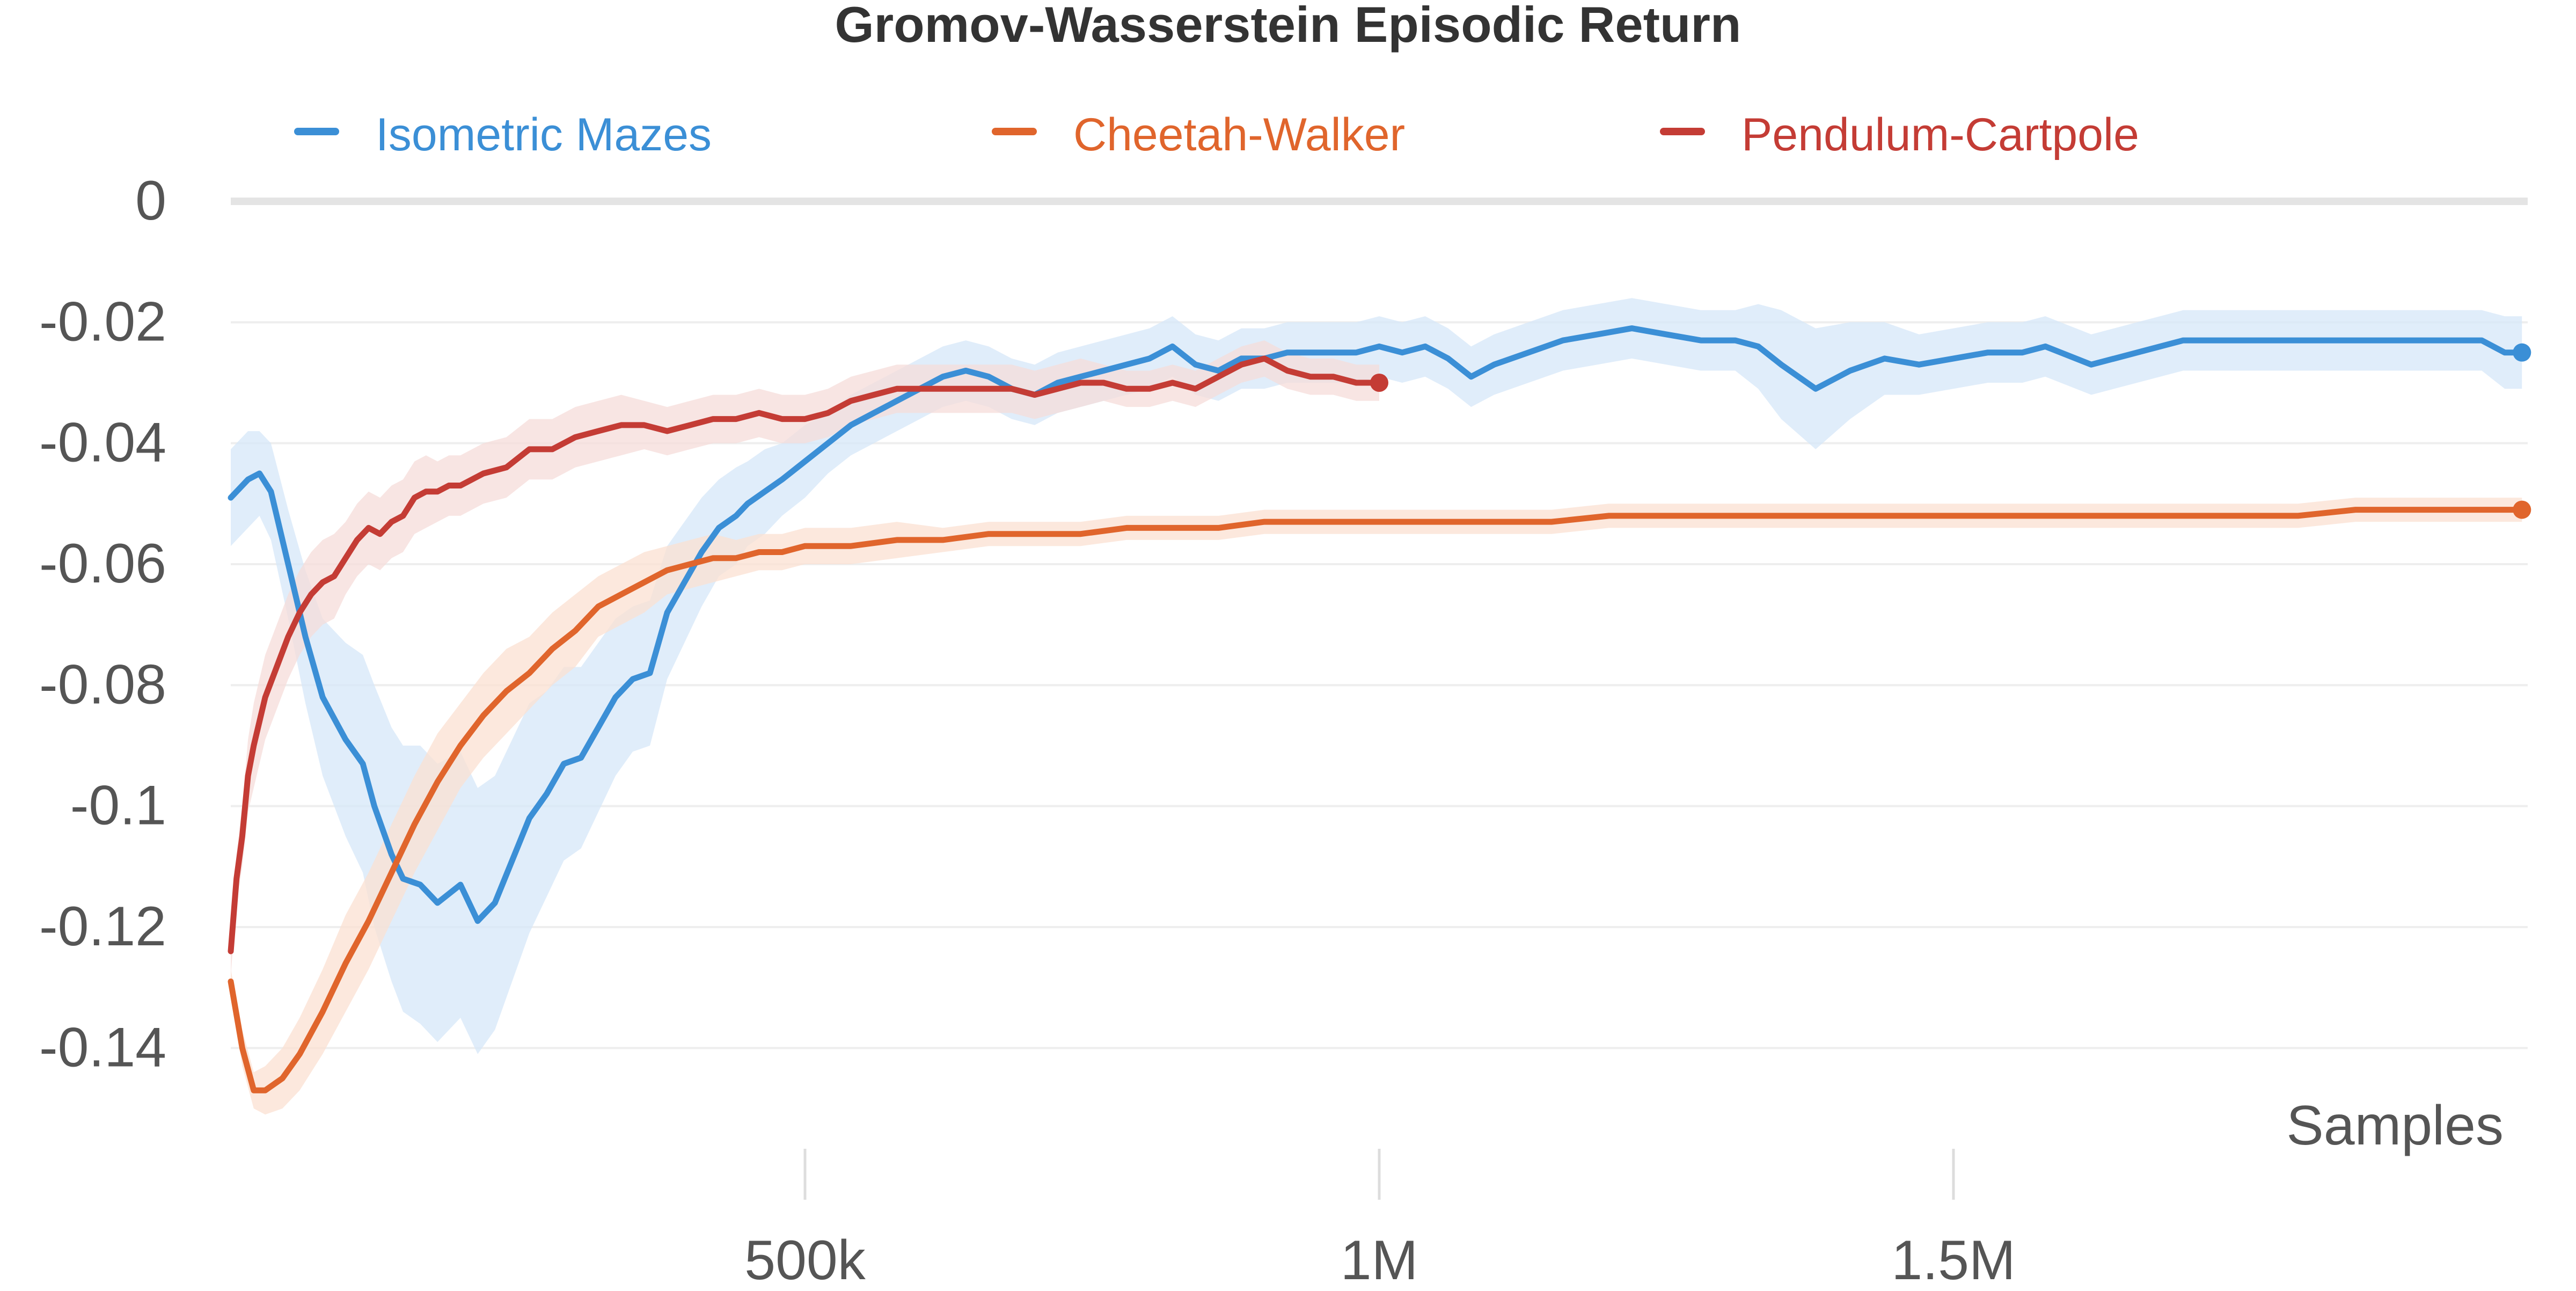 This screenshot has height=1291, width=2576. I want to click on series-endpoints, so click(1950, 431).